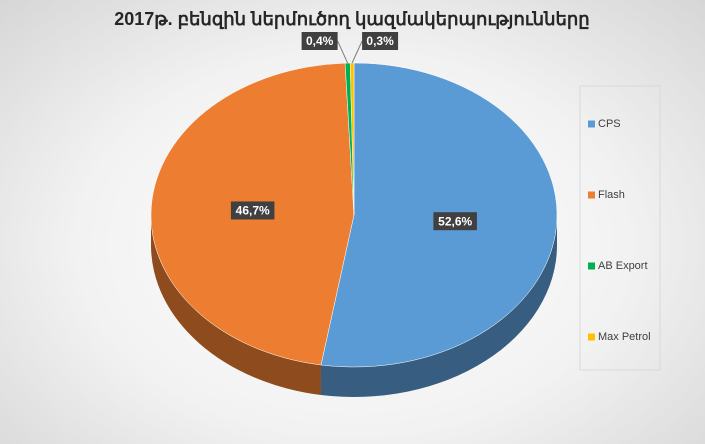  I want to click on data-label: 0,4%, so click(320, 41).